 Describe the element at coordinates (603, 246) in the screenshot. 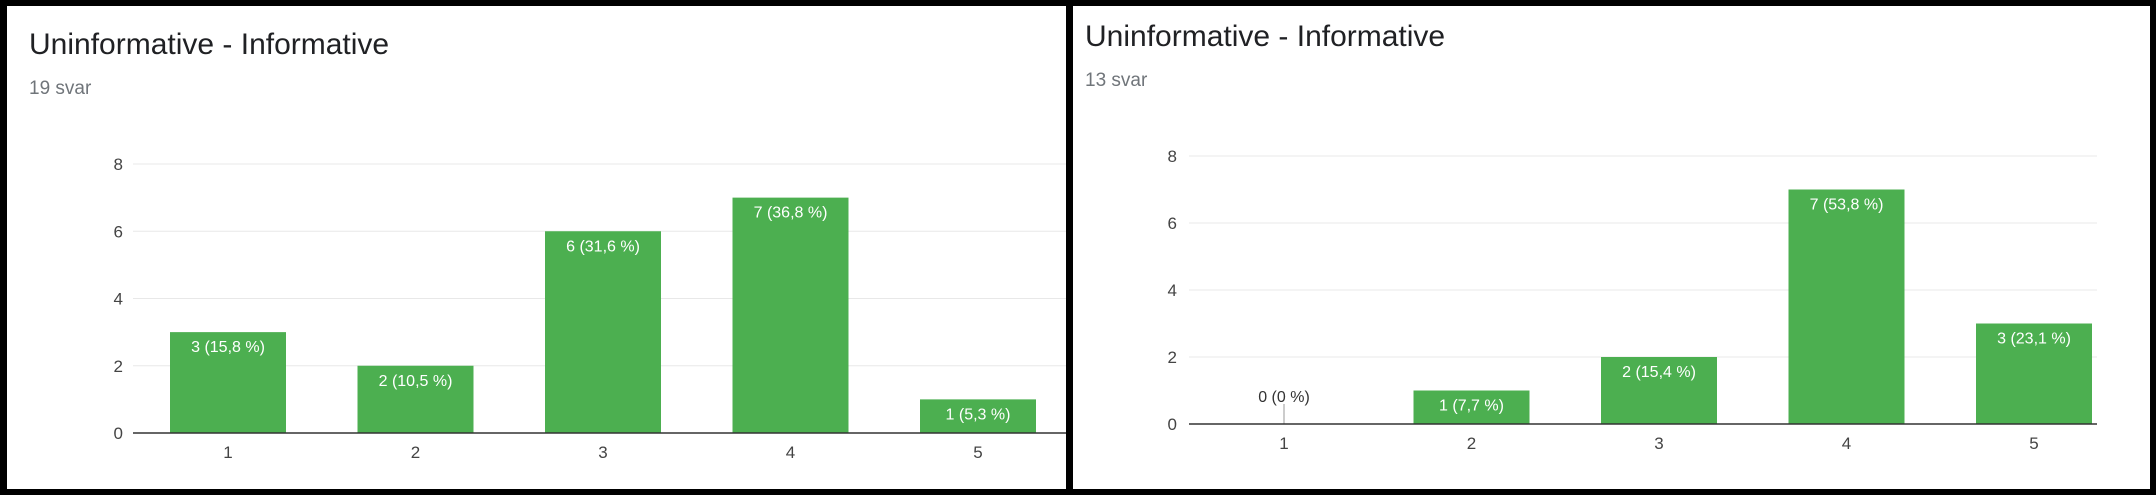

I see `data-label: 6 (31,6 %)` at that location.